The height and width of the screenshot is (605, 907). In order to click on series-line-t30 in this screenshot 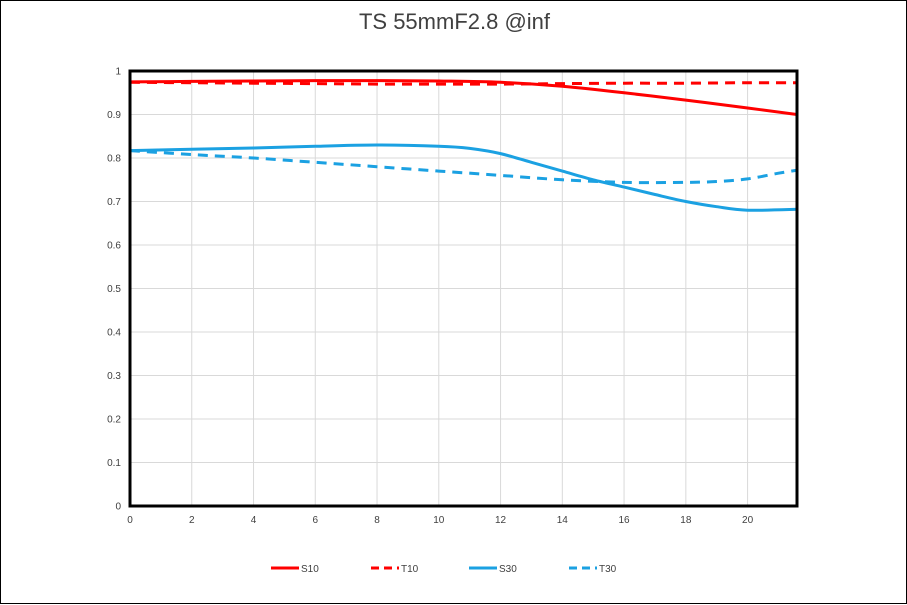, I will do `click(463, 167)`.